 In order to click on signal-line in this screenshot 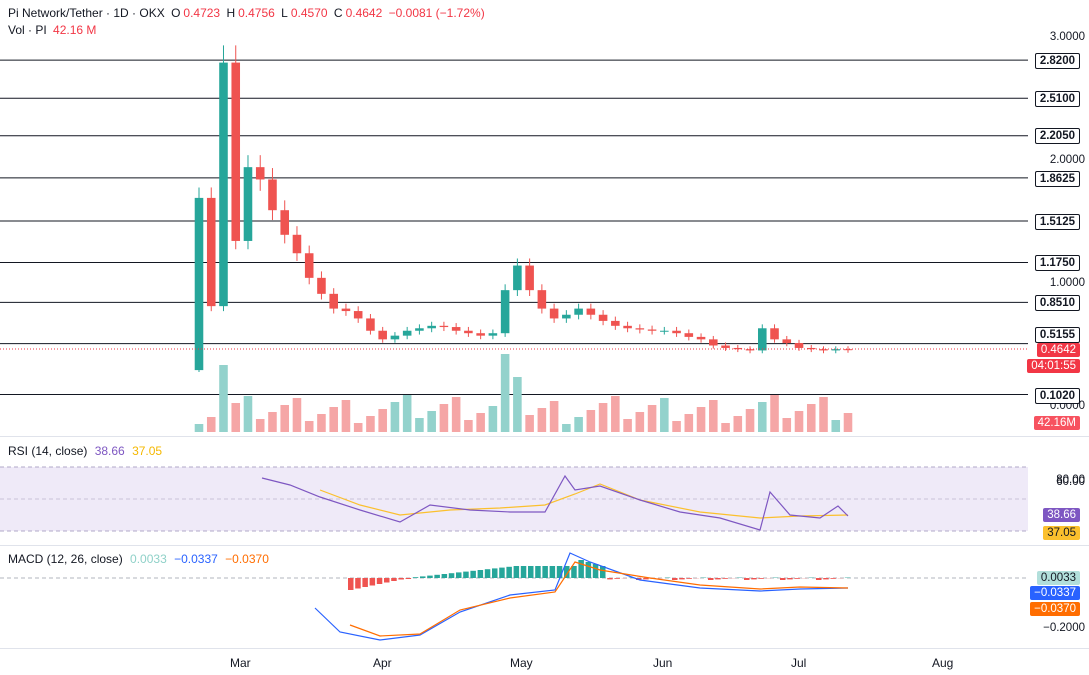, I will do `click(599, 599)`.